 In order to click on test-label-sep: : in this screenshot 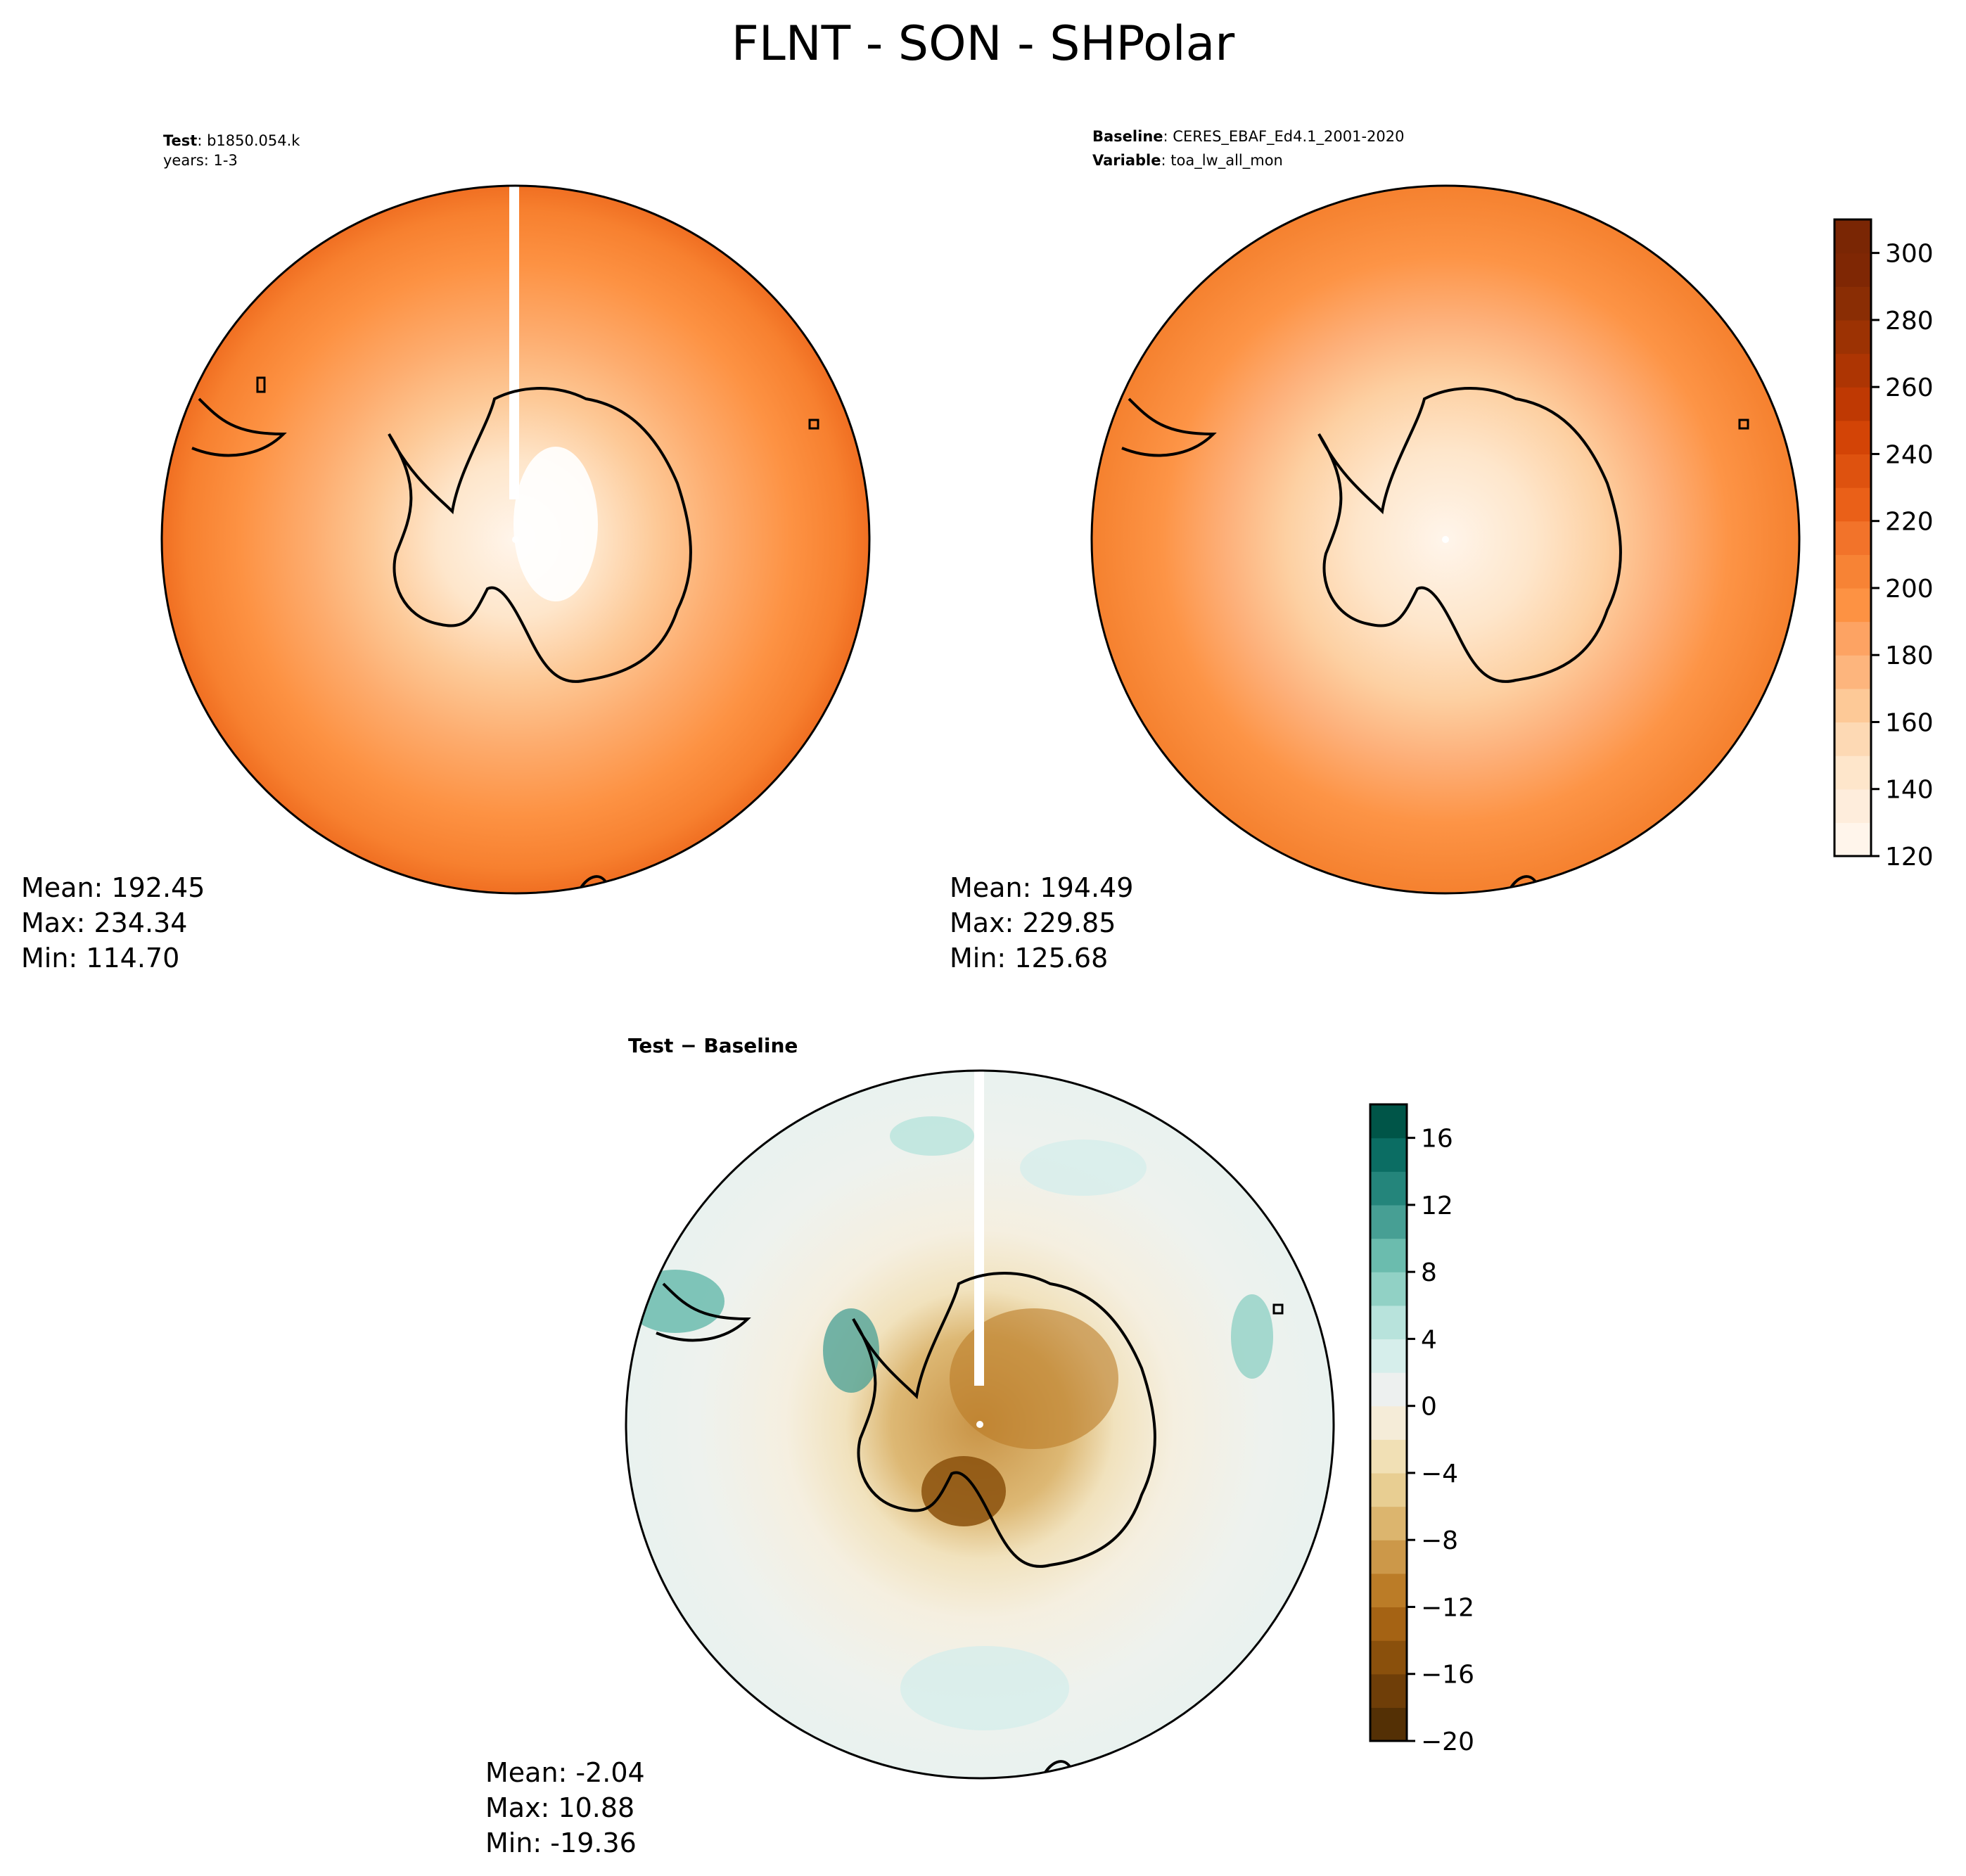, I will do `click(202, 140)`.